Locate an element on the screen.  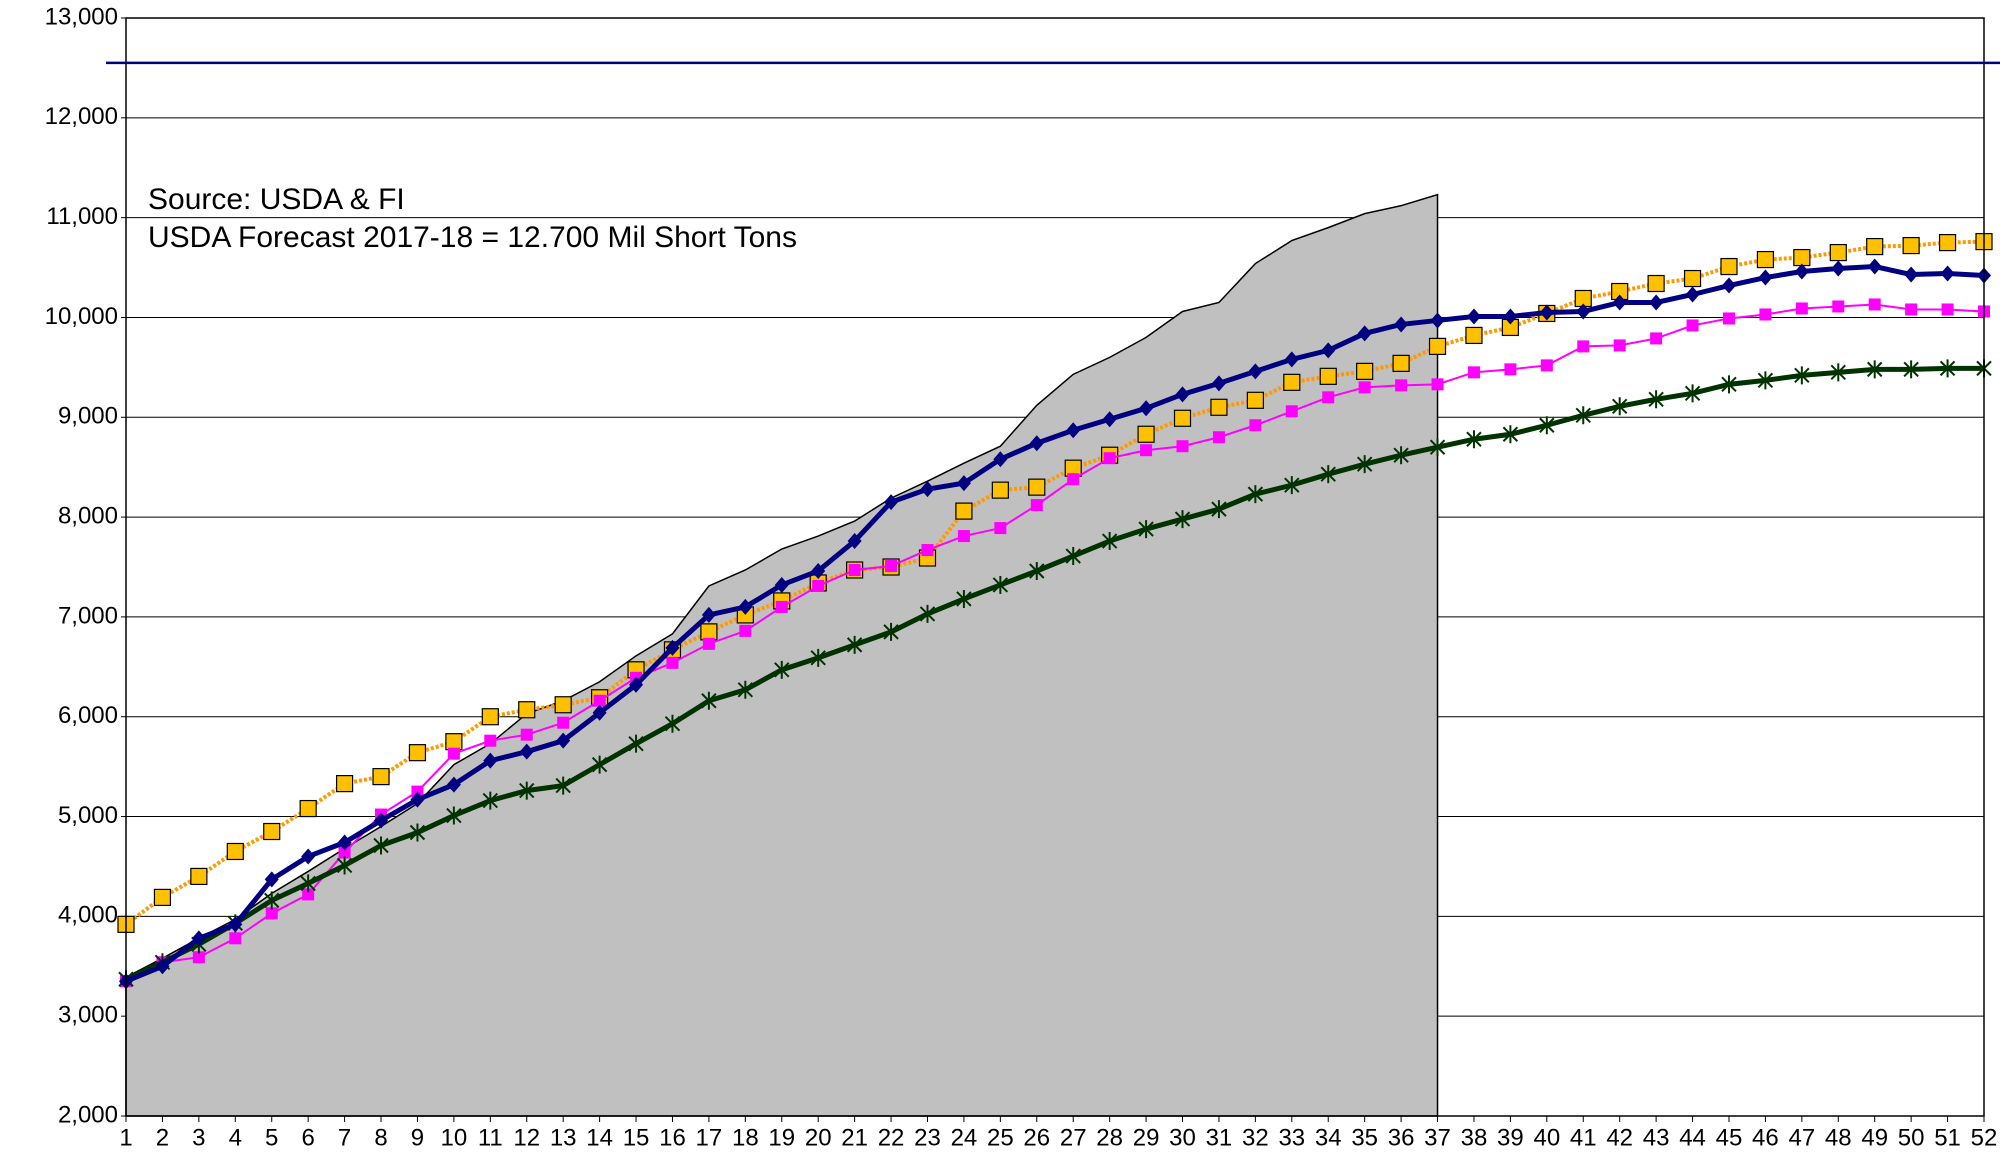
x-tick-label: 45 is located at coordinates (1729, 1137).